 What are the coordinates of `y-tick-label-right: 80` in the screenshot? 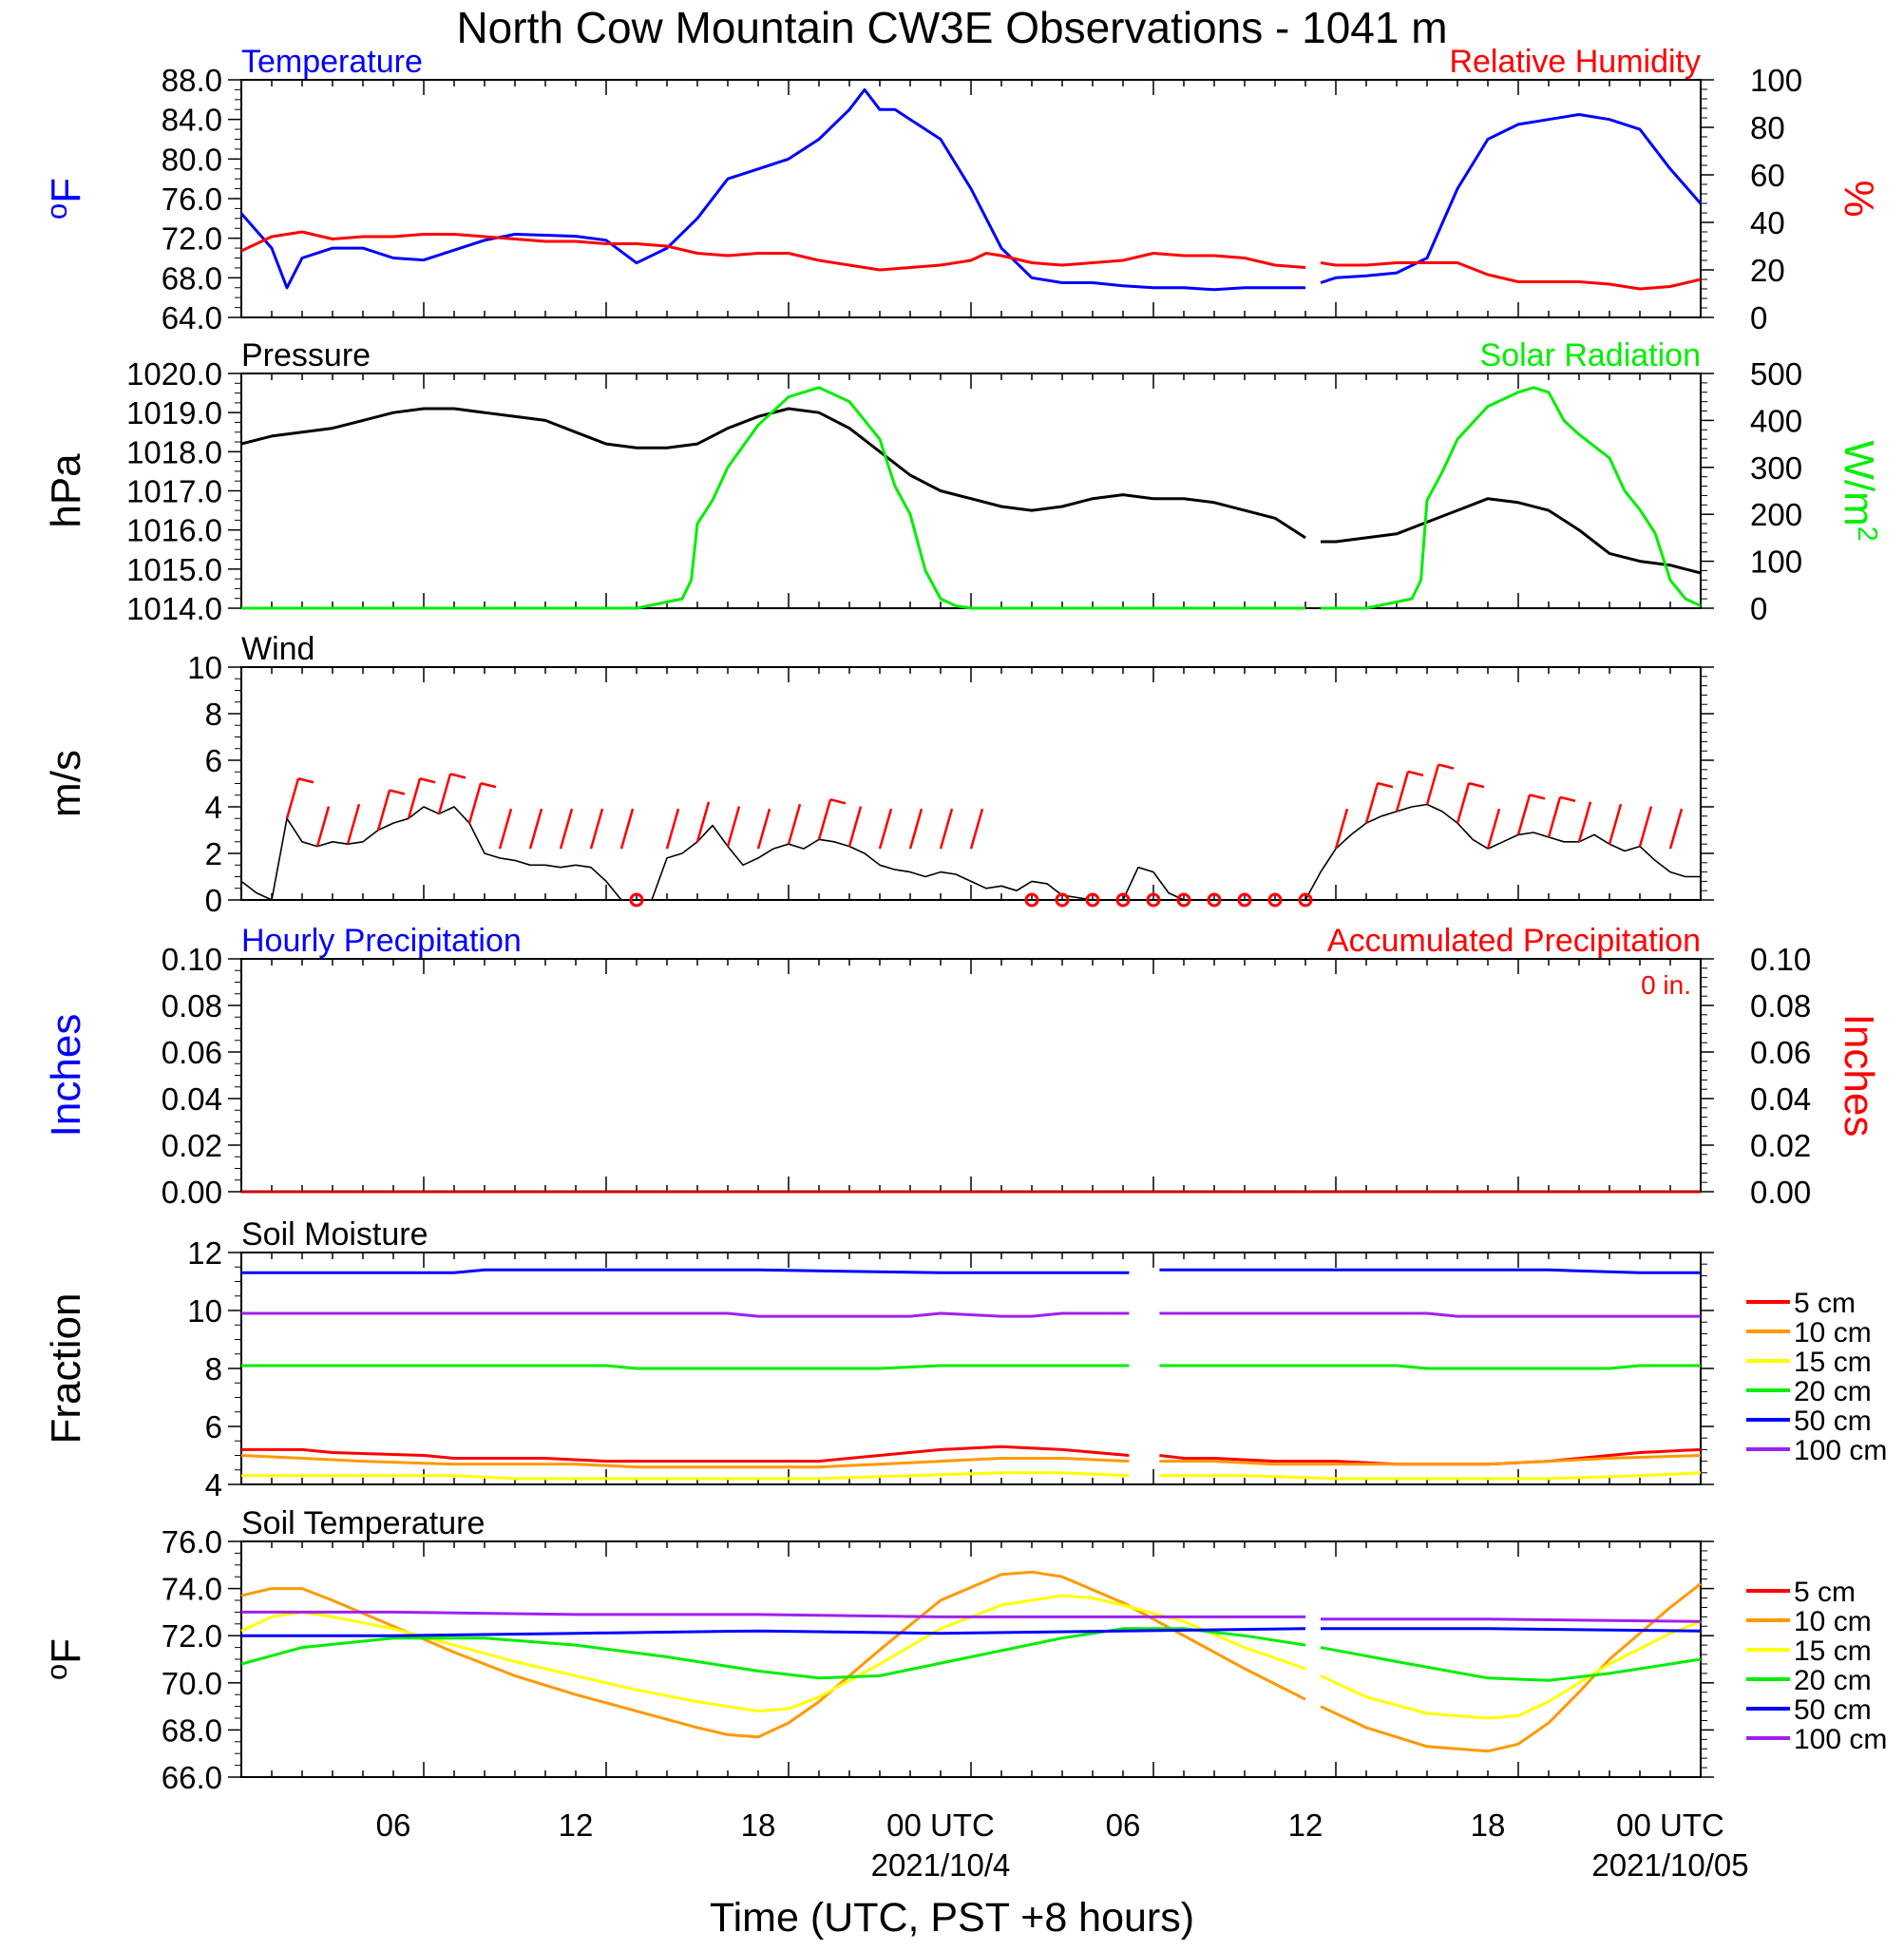 It's located at (1767, 127).